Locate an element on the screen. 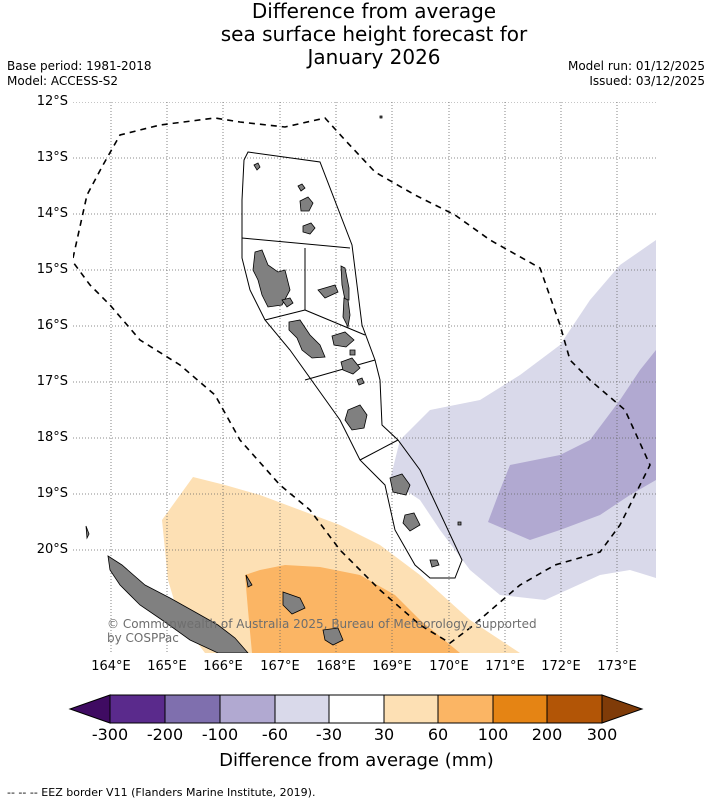  ambae is located at coordinates (328, 291).